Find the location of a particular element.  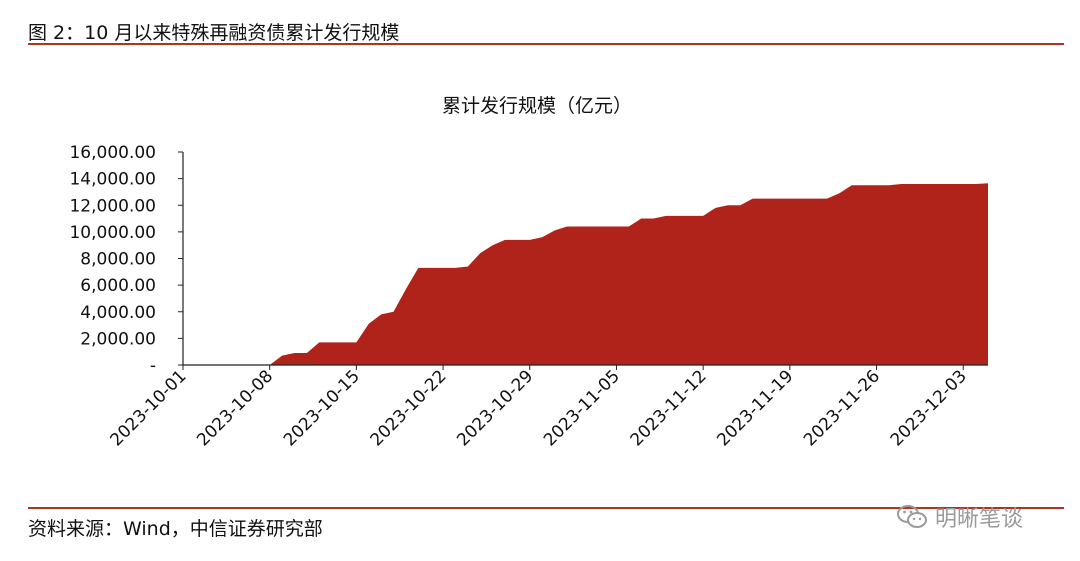

y-tick-label: 16,000.00 is located at coordinates (112, 153).